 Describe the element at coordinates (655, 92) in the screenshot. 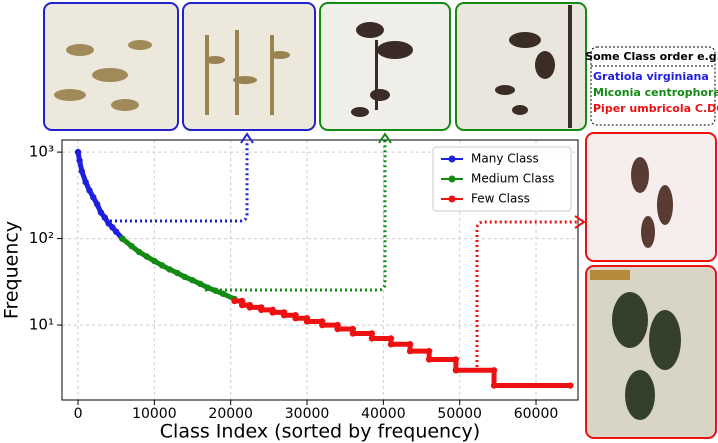

I see `annotation-example: Miconia centrophora` at that location.